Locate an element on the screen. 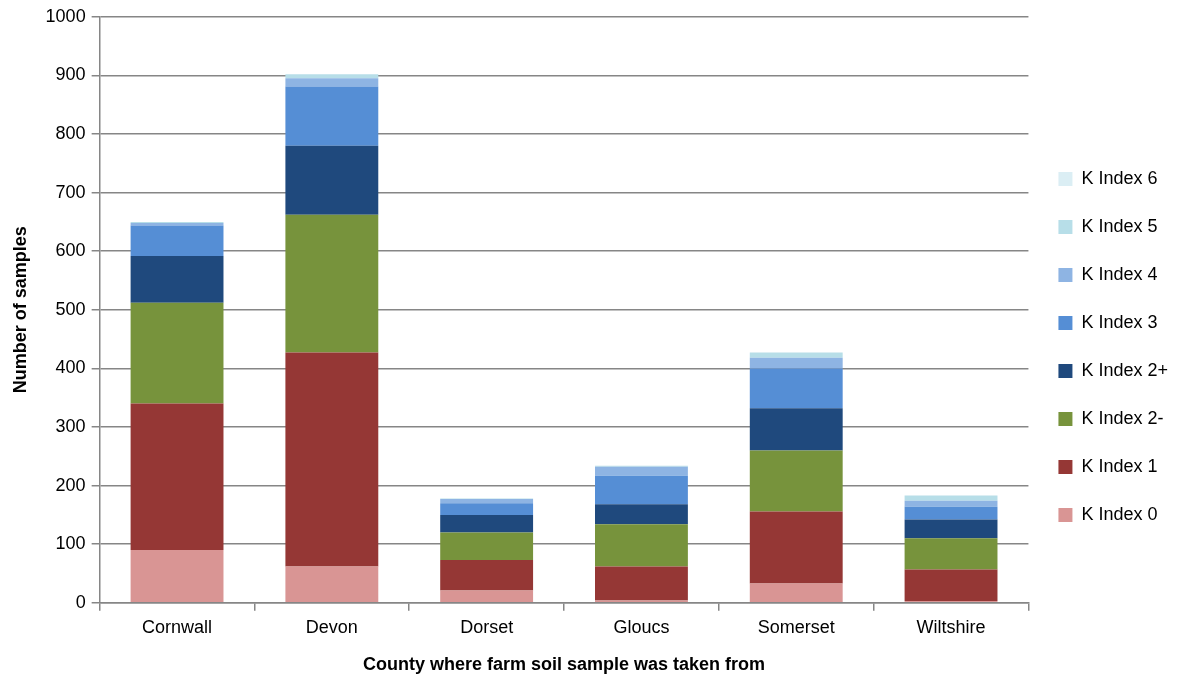  y-tick-label: 500 is located at coordinates (70, 308).